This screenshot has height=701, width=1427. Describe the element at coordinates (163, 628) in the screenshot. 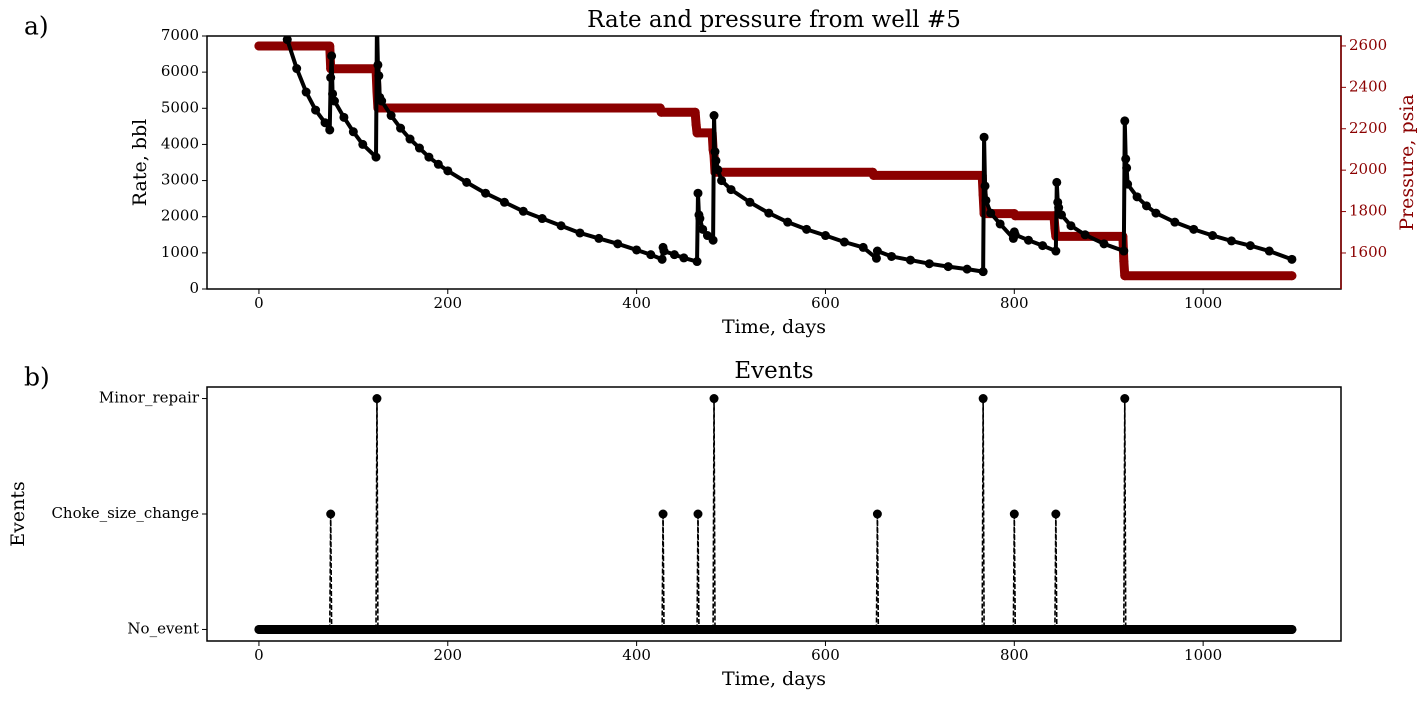

I see `y-tick-label: No_event` at that location.